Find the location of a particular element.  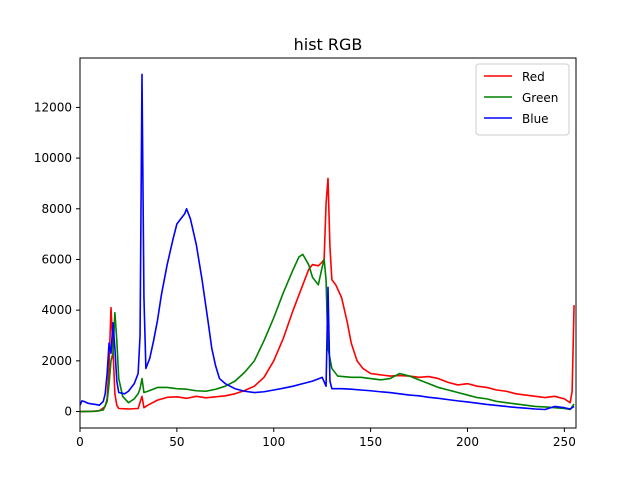

y-tick-label: 2000 is located at coordinates (56, 361).